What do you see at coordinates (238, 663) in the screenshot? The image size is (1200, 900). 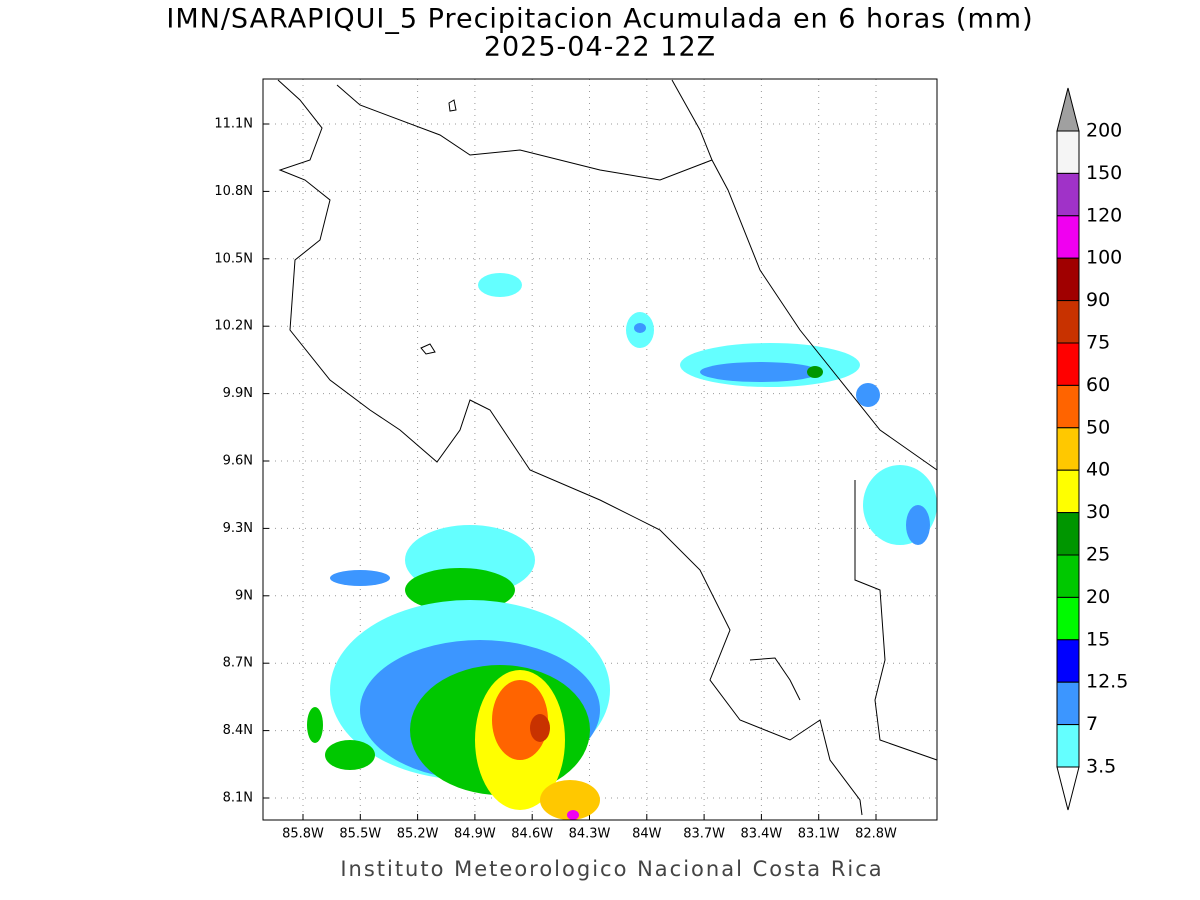 I see `y-tick-label: 8.7N` at bounding box center [238, 663].